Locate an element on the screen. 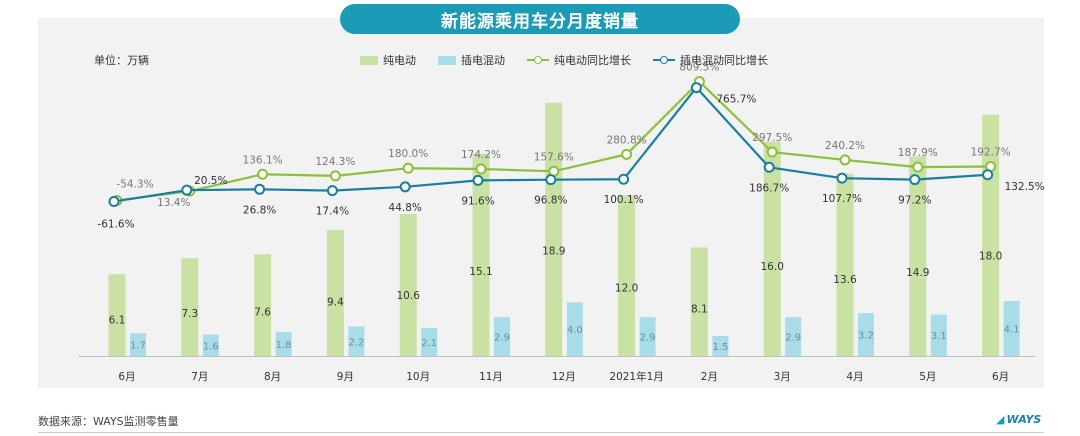 The height and width of the screenshot is (436, 1080). point-label-bev-growth: 124.3% is located at coordinates (335, 162).